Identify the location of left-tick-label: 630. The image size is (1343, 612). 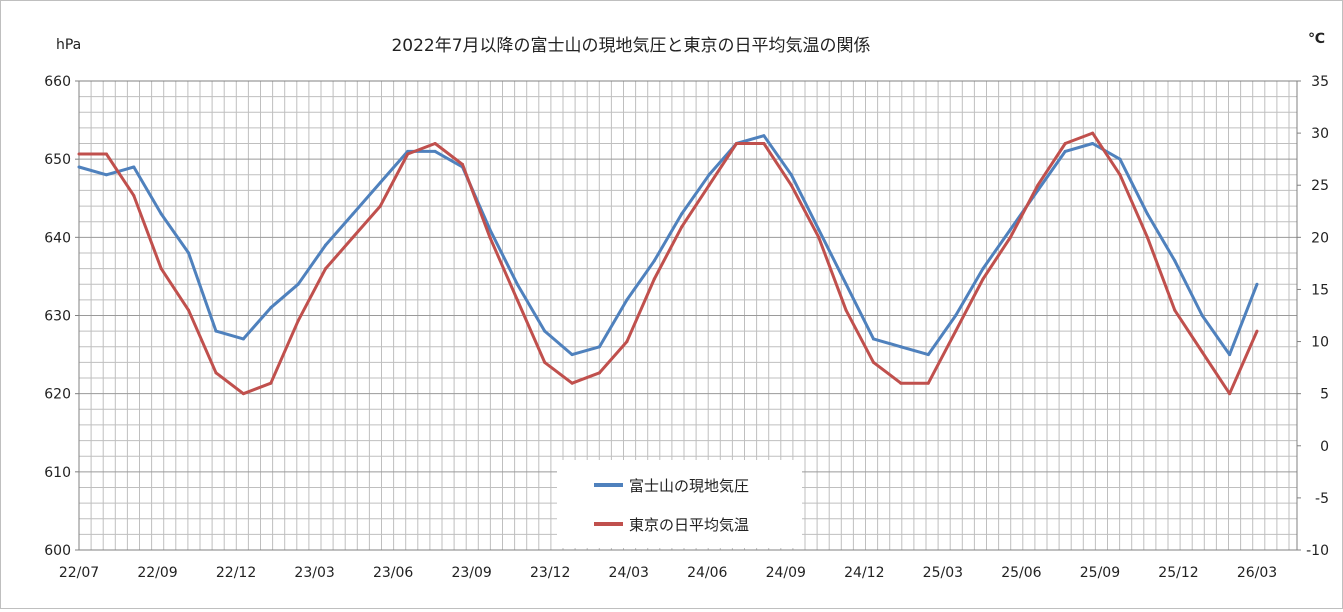
(57, 317).